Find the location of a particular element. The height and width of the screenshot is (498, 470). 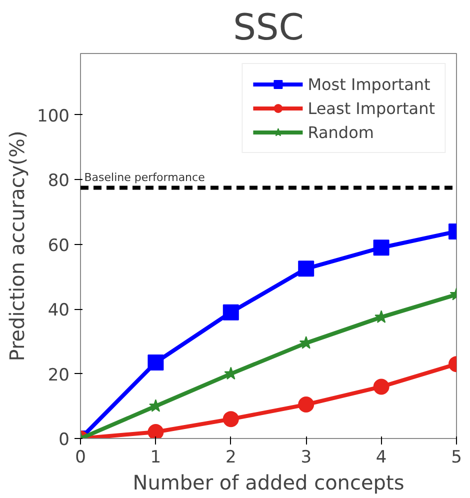

y-tick-label: 100 is located at coordinates (53, 116).